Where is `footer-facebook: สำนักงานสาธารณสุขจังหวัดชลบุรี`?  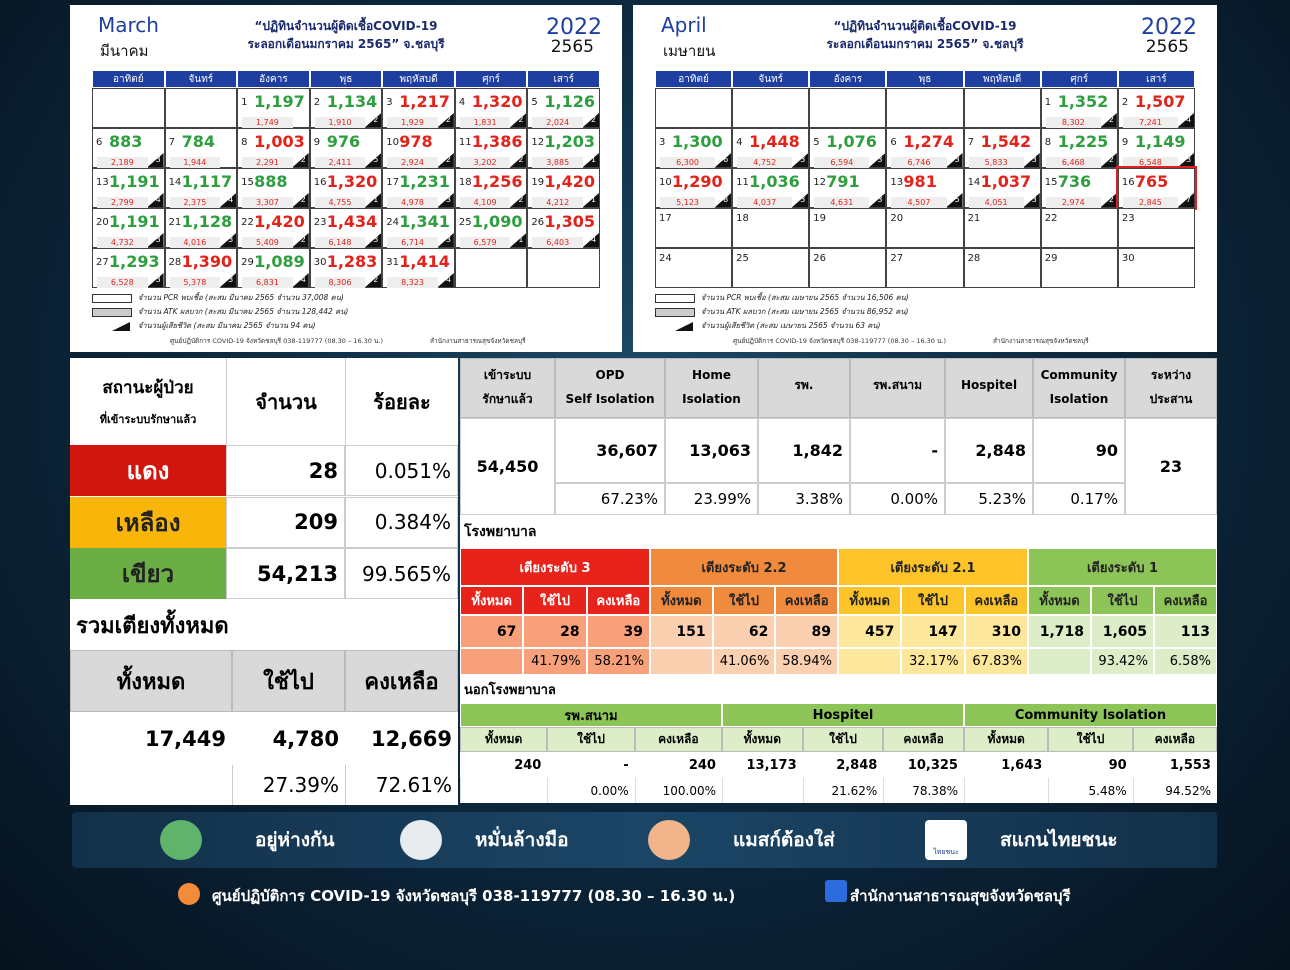 footer-facebook: สำนักงานสาธารณสุขจังหวัดชลบุรี is located at coordinates (960, 896).